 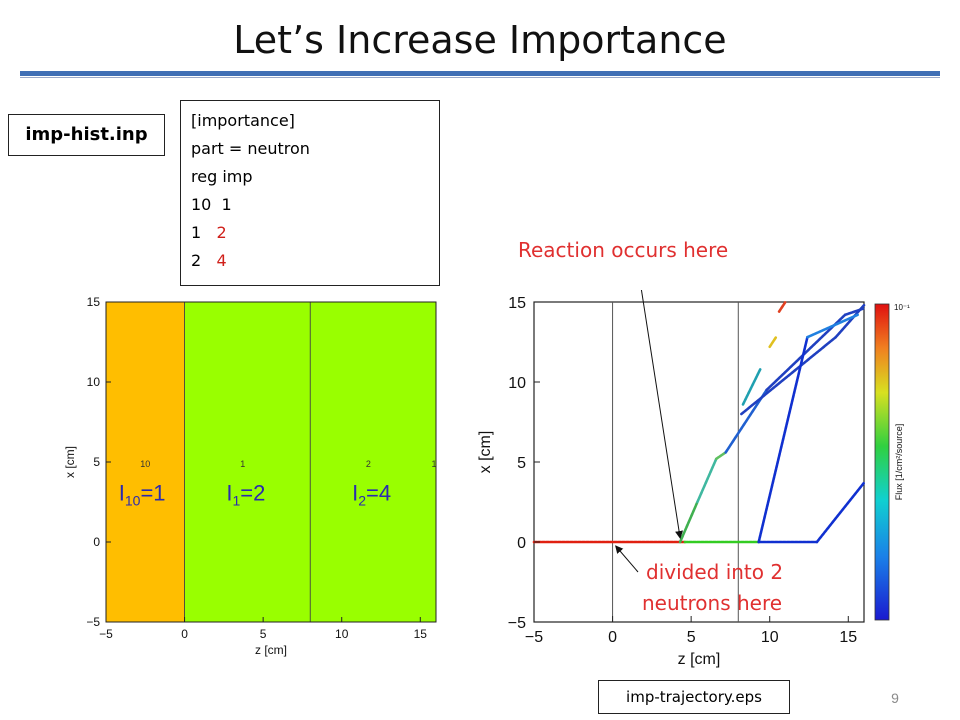 I want to click on title-rule-thin, so click(x=480, y=77).